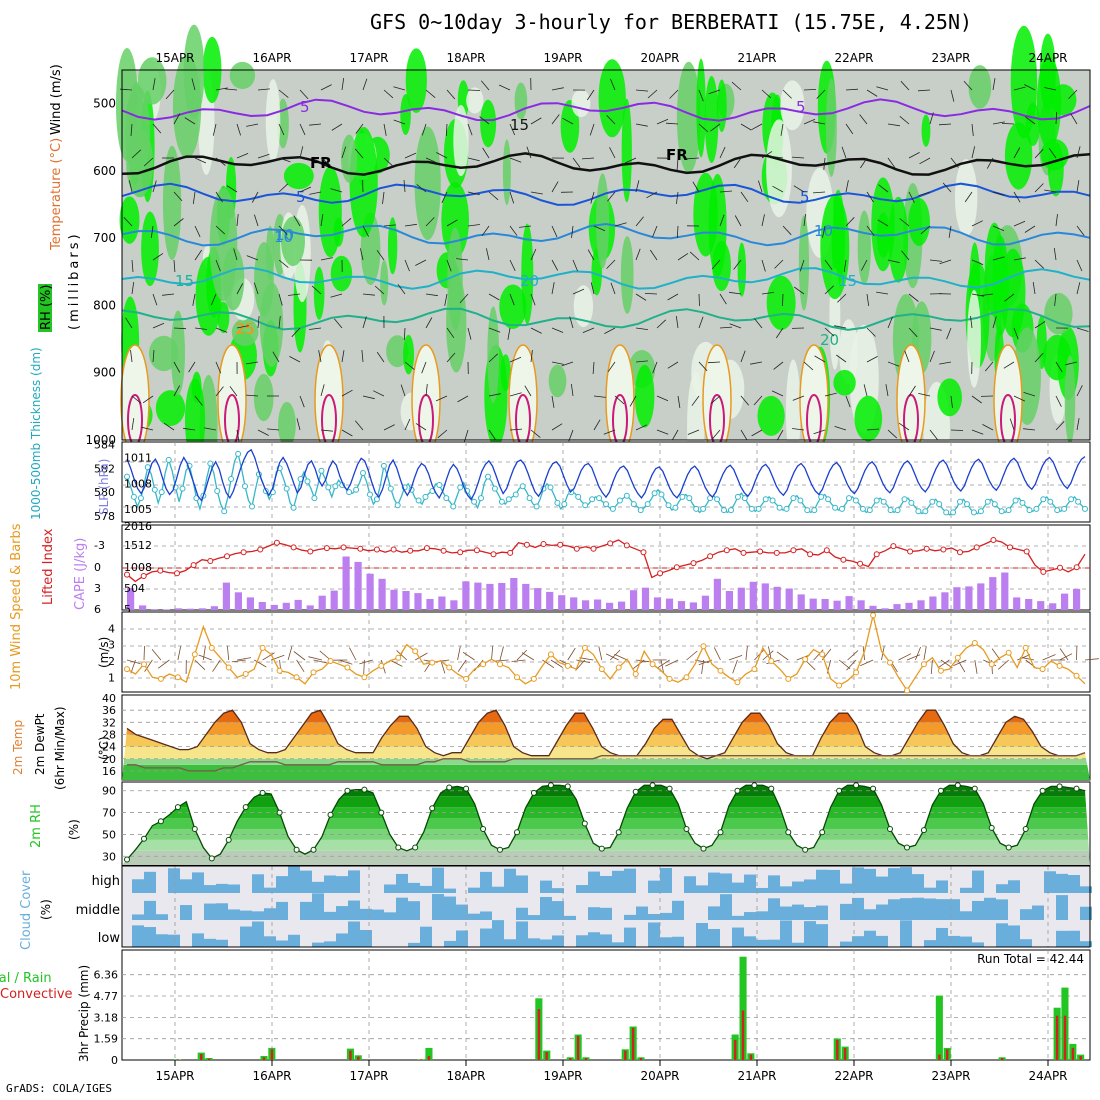 Image resolution: width=1100 pixels, height=1100 pixels. What do you see at coordinates (59, 1088) in the screenshot?
I see `credit-text: GrADS: COLA/IGES` at bounding box center [59, 1088].